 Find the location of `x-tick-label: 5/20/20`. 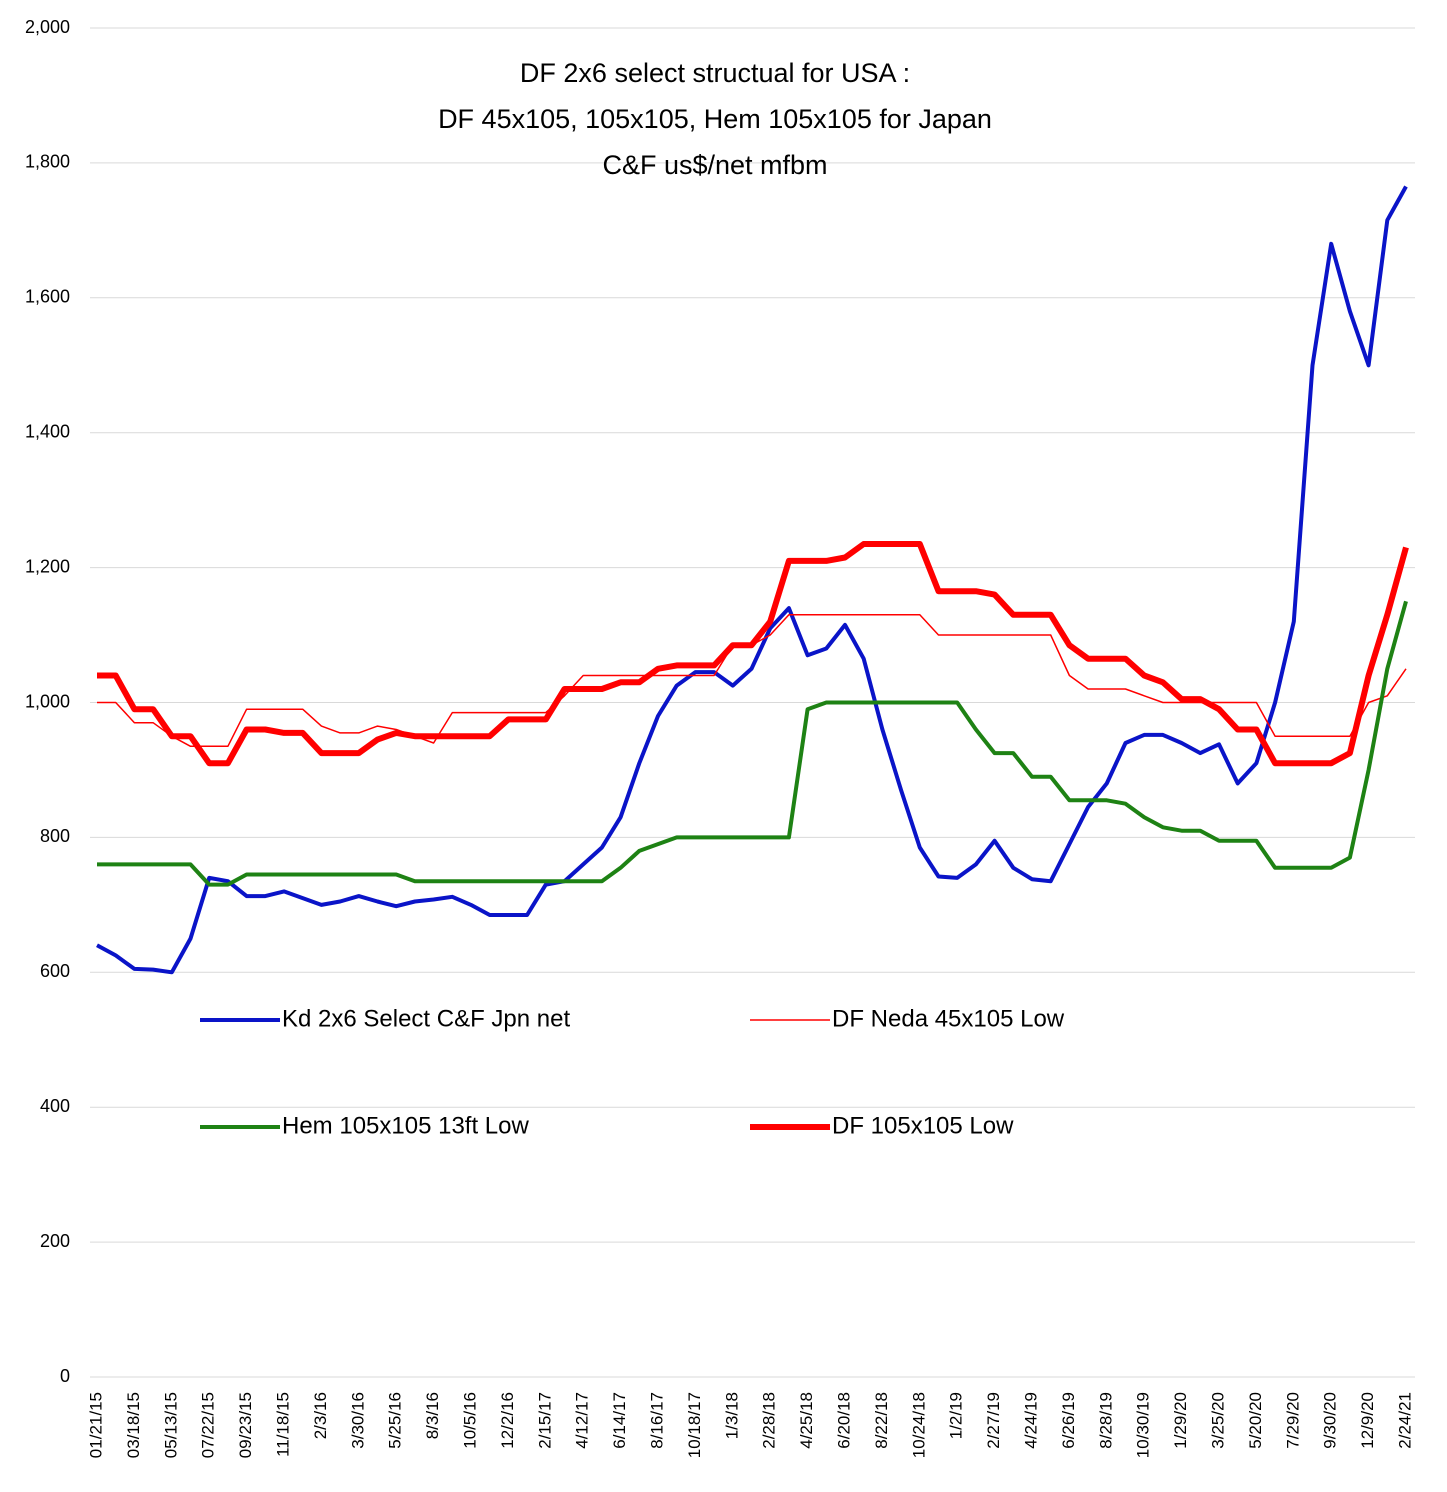

x-tick-label: 5/20/20 is located at coordinates (1255, 1420).